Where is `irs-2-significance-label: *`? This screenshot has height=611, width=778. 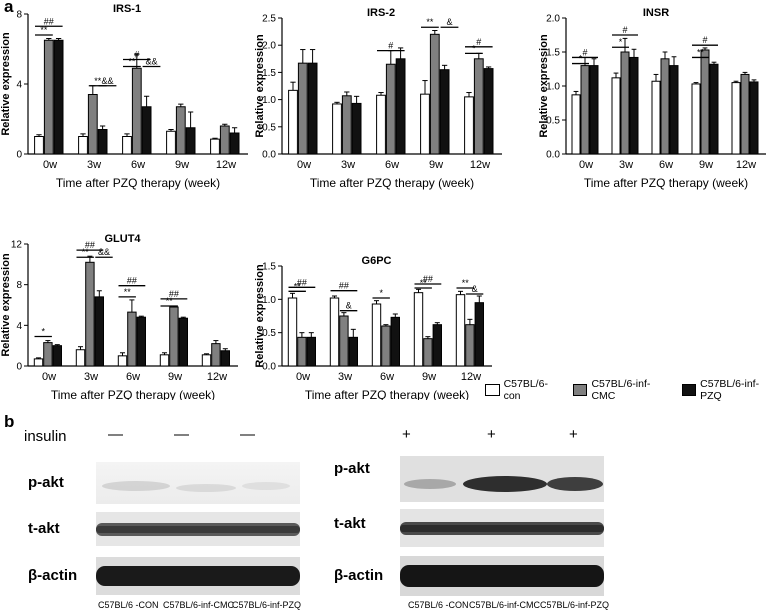 irs-2-significance-label: * is located at coordinates (474, 48).